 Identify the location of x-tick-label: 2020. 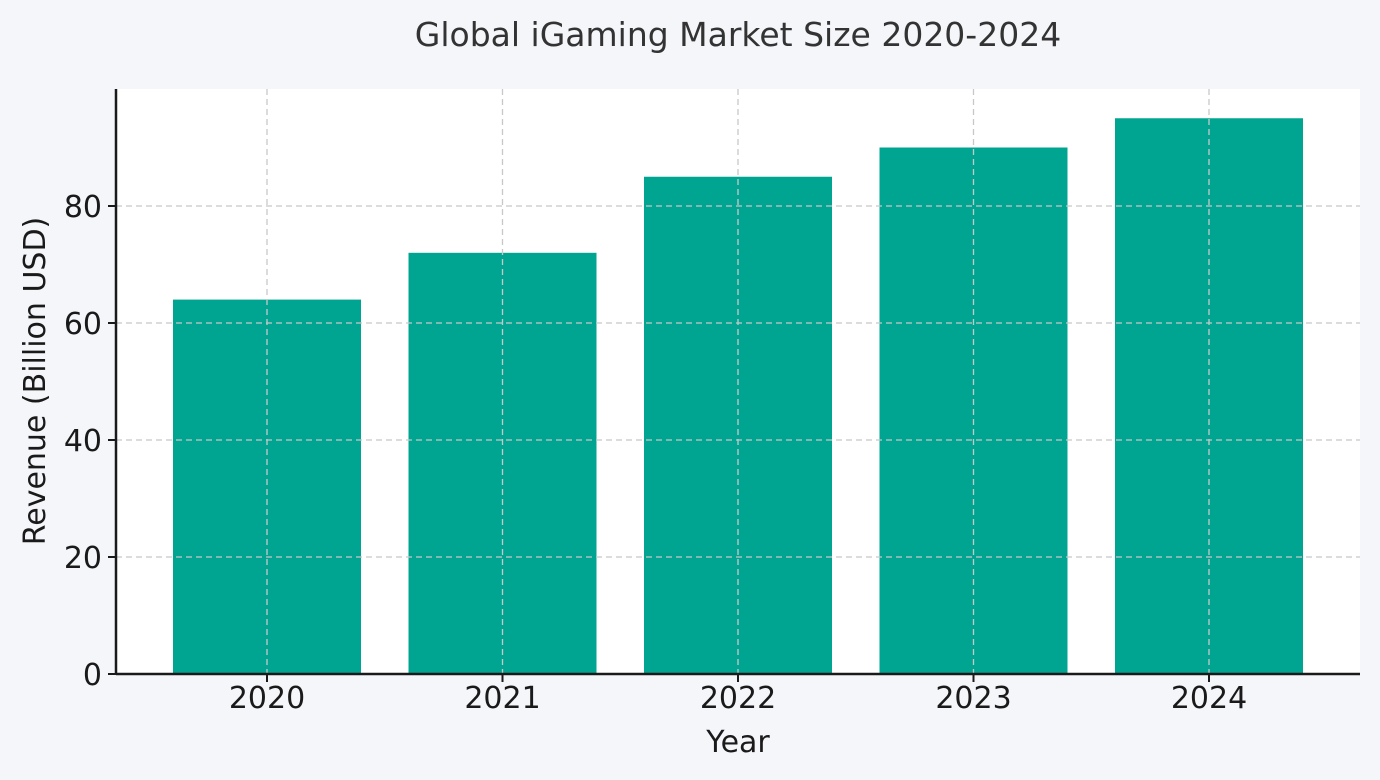
(267, 698).